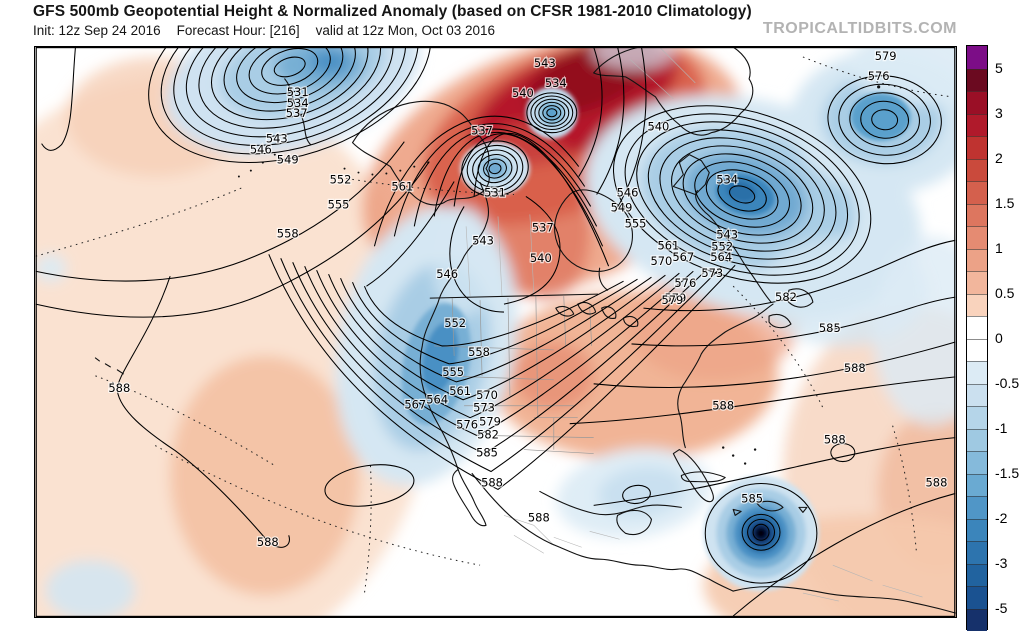  What do you see at coordinates (999, 157) in the screenshot?
I see `colorbar-tick: 2` at bounding box center [999, 157].